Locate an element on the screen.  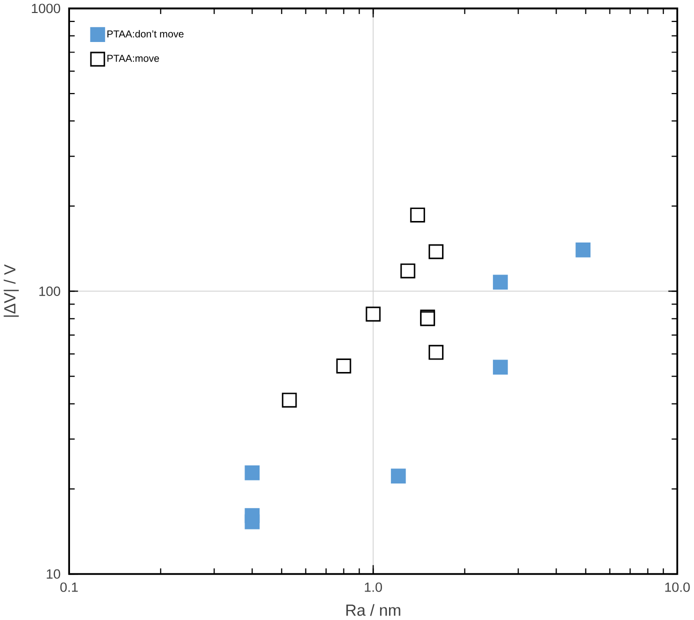
x-tick-label: 10.0 is located at coordinates (677, 587).